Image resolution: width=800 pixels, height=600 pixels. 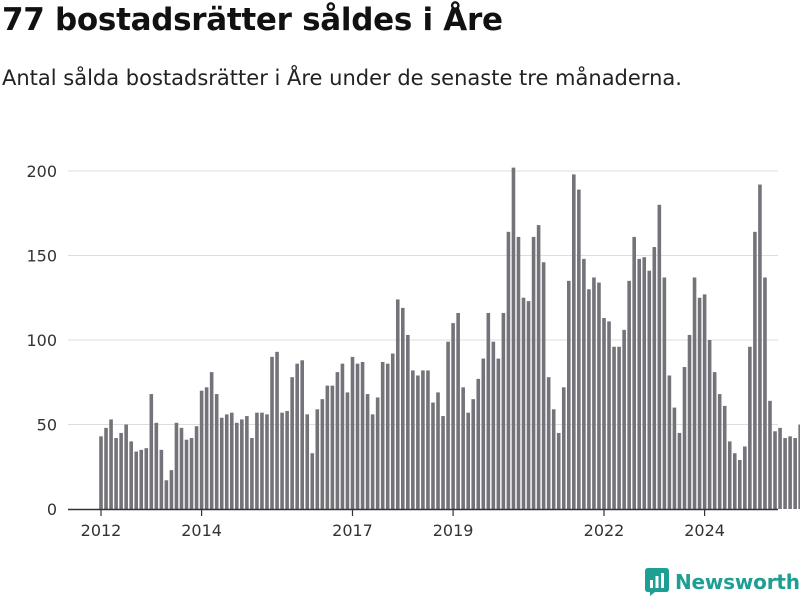 I want to click on x-tick-label: 2012, so click(x=101, y=530).